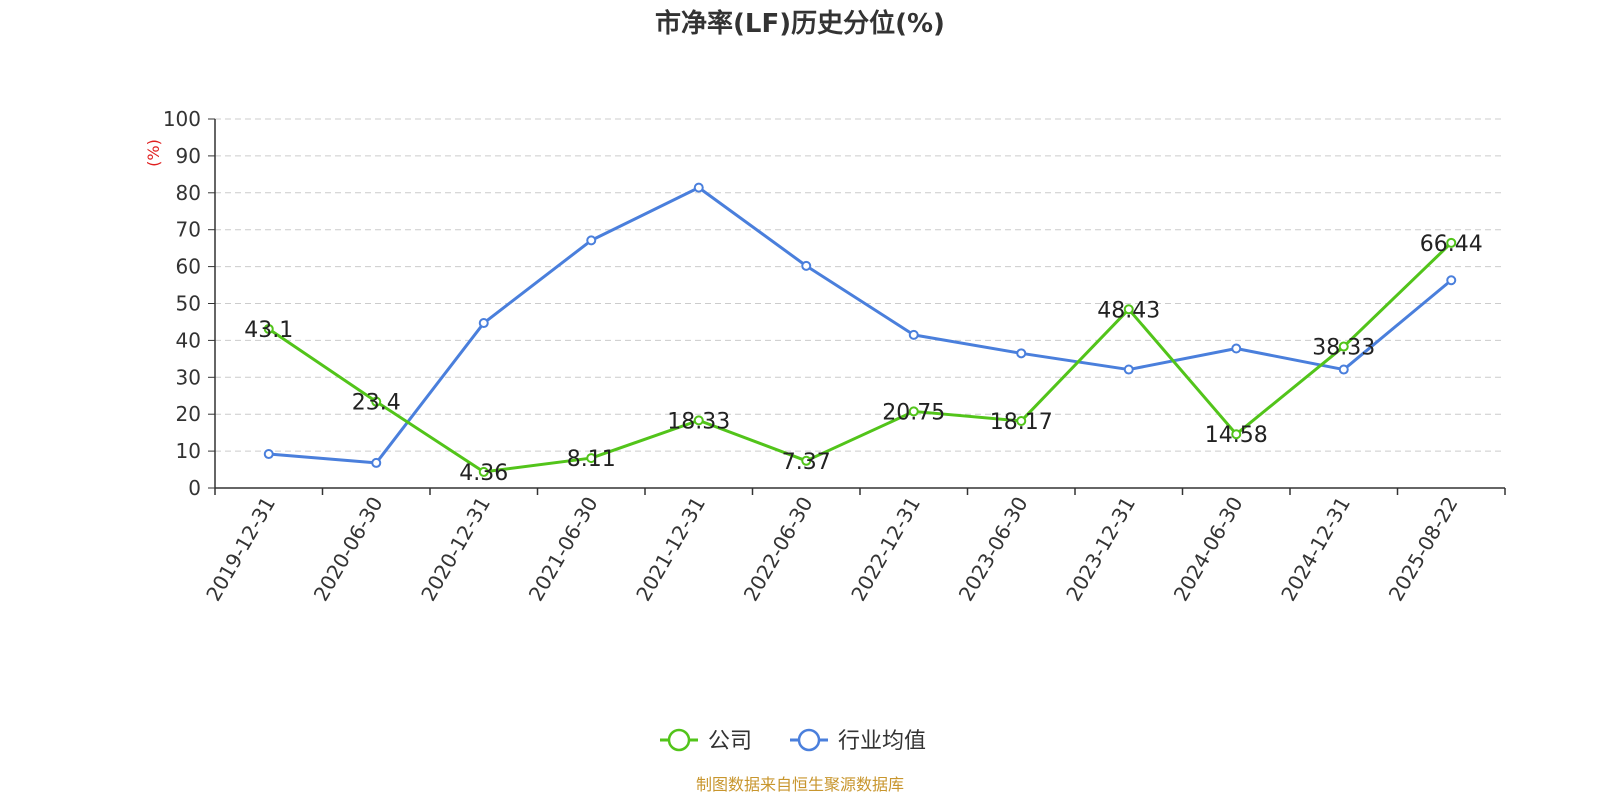 The image size is (1600, 800). Describe the element at coordinates (188, 267) in the screenshot. I see `y-tick-label: 60` at that location.